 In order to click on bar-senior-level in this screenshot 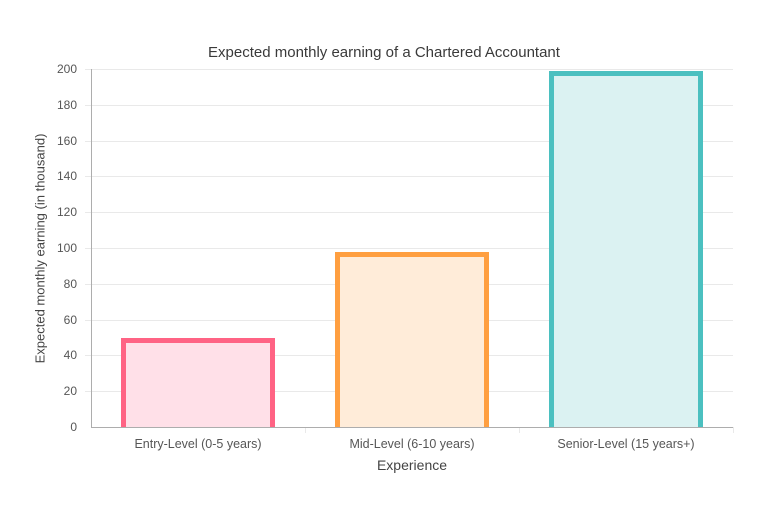, I will do `click(626, 248)`.